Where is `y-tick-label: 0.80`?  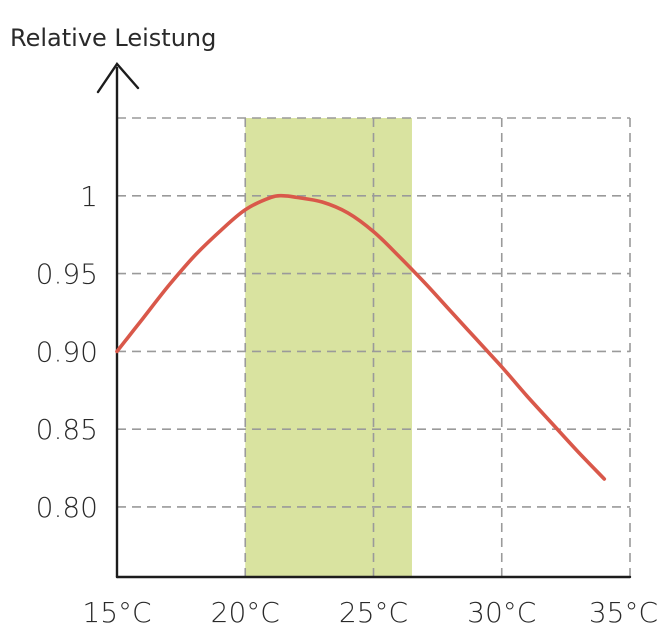
y-tick-label: 0.80 is located at coordinates (67, 507).